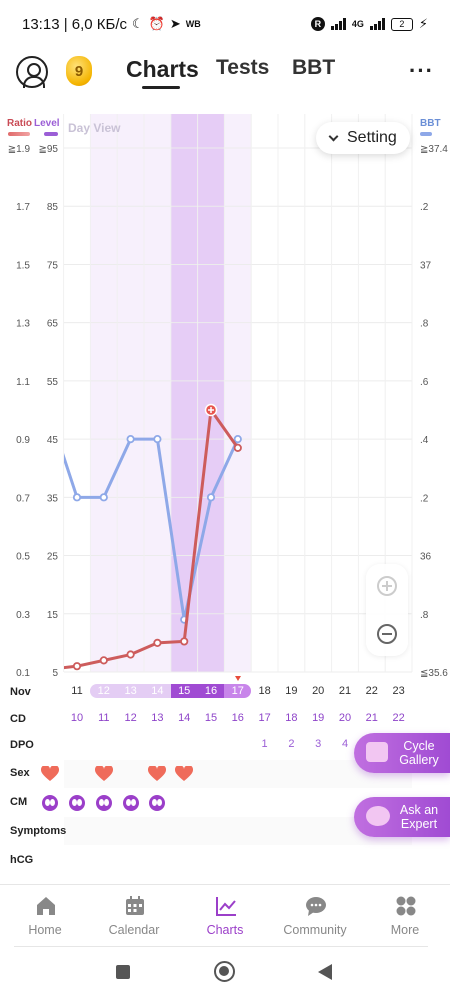 This screenshot has height=1000, width=450. What do you see at coordinates (18, 719) in the screenshot?
I see `row-label-cd: CD` at bounding box center [18, 719].